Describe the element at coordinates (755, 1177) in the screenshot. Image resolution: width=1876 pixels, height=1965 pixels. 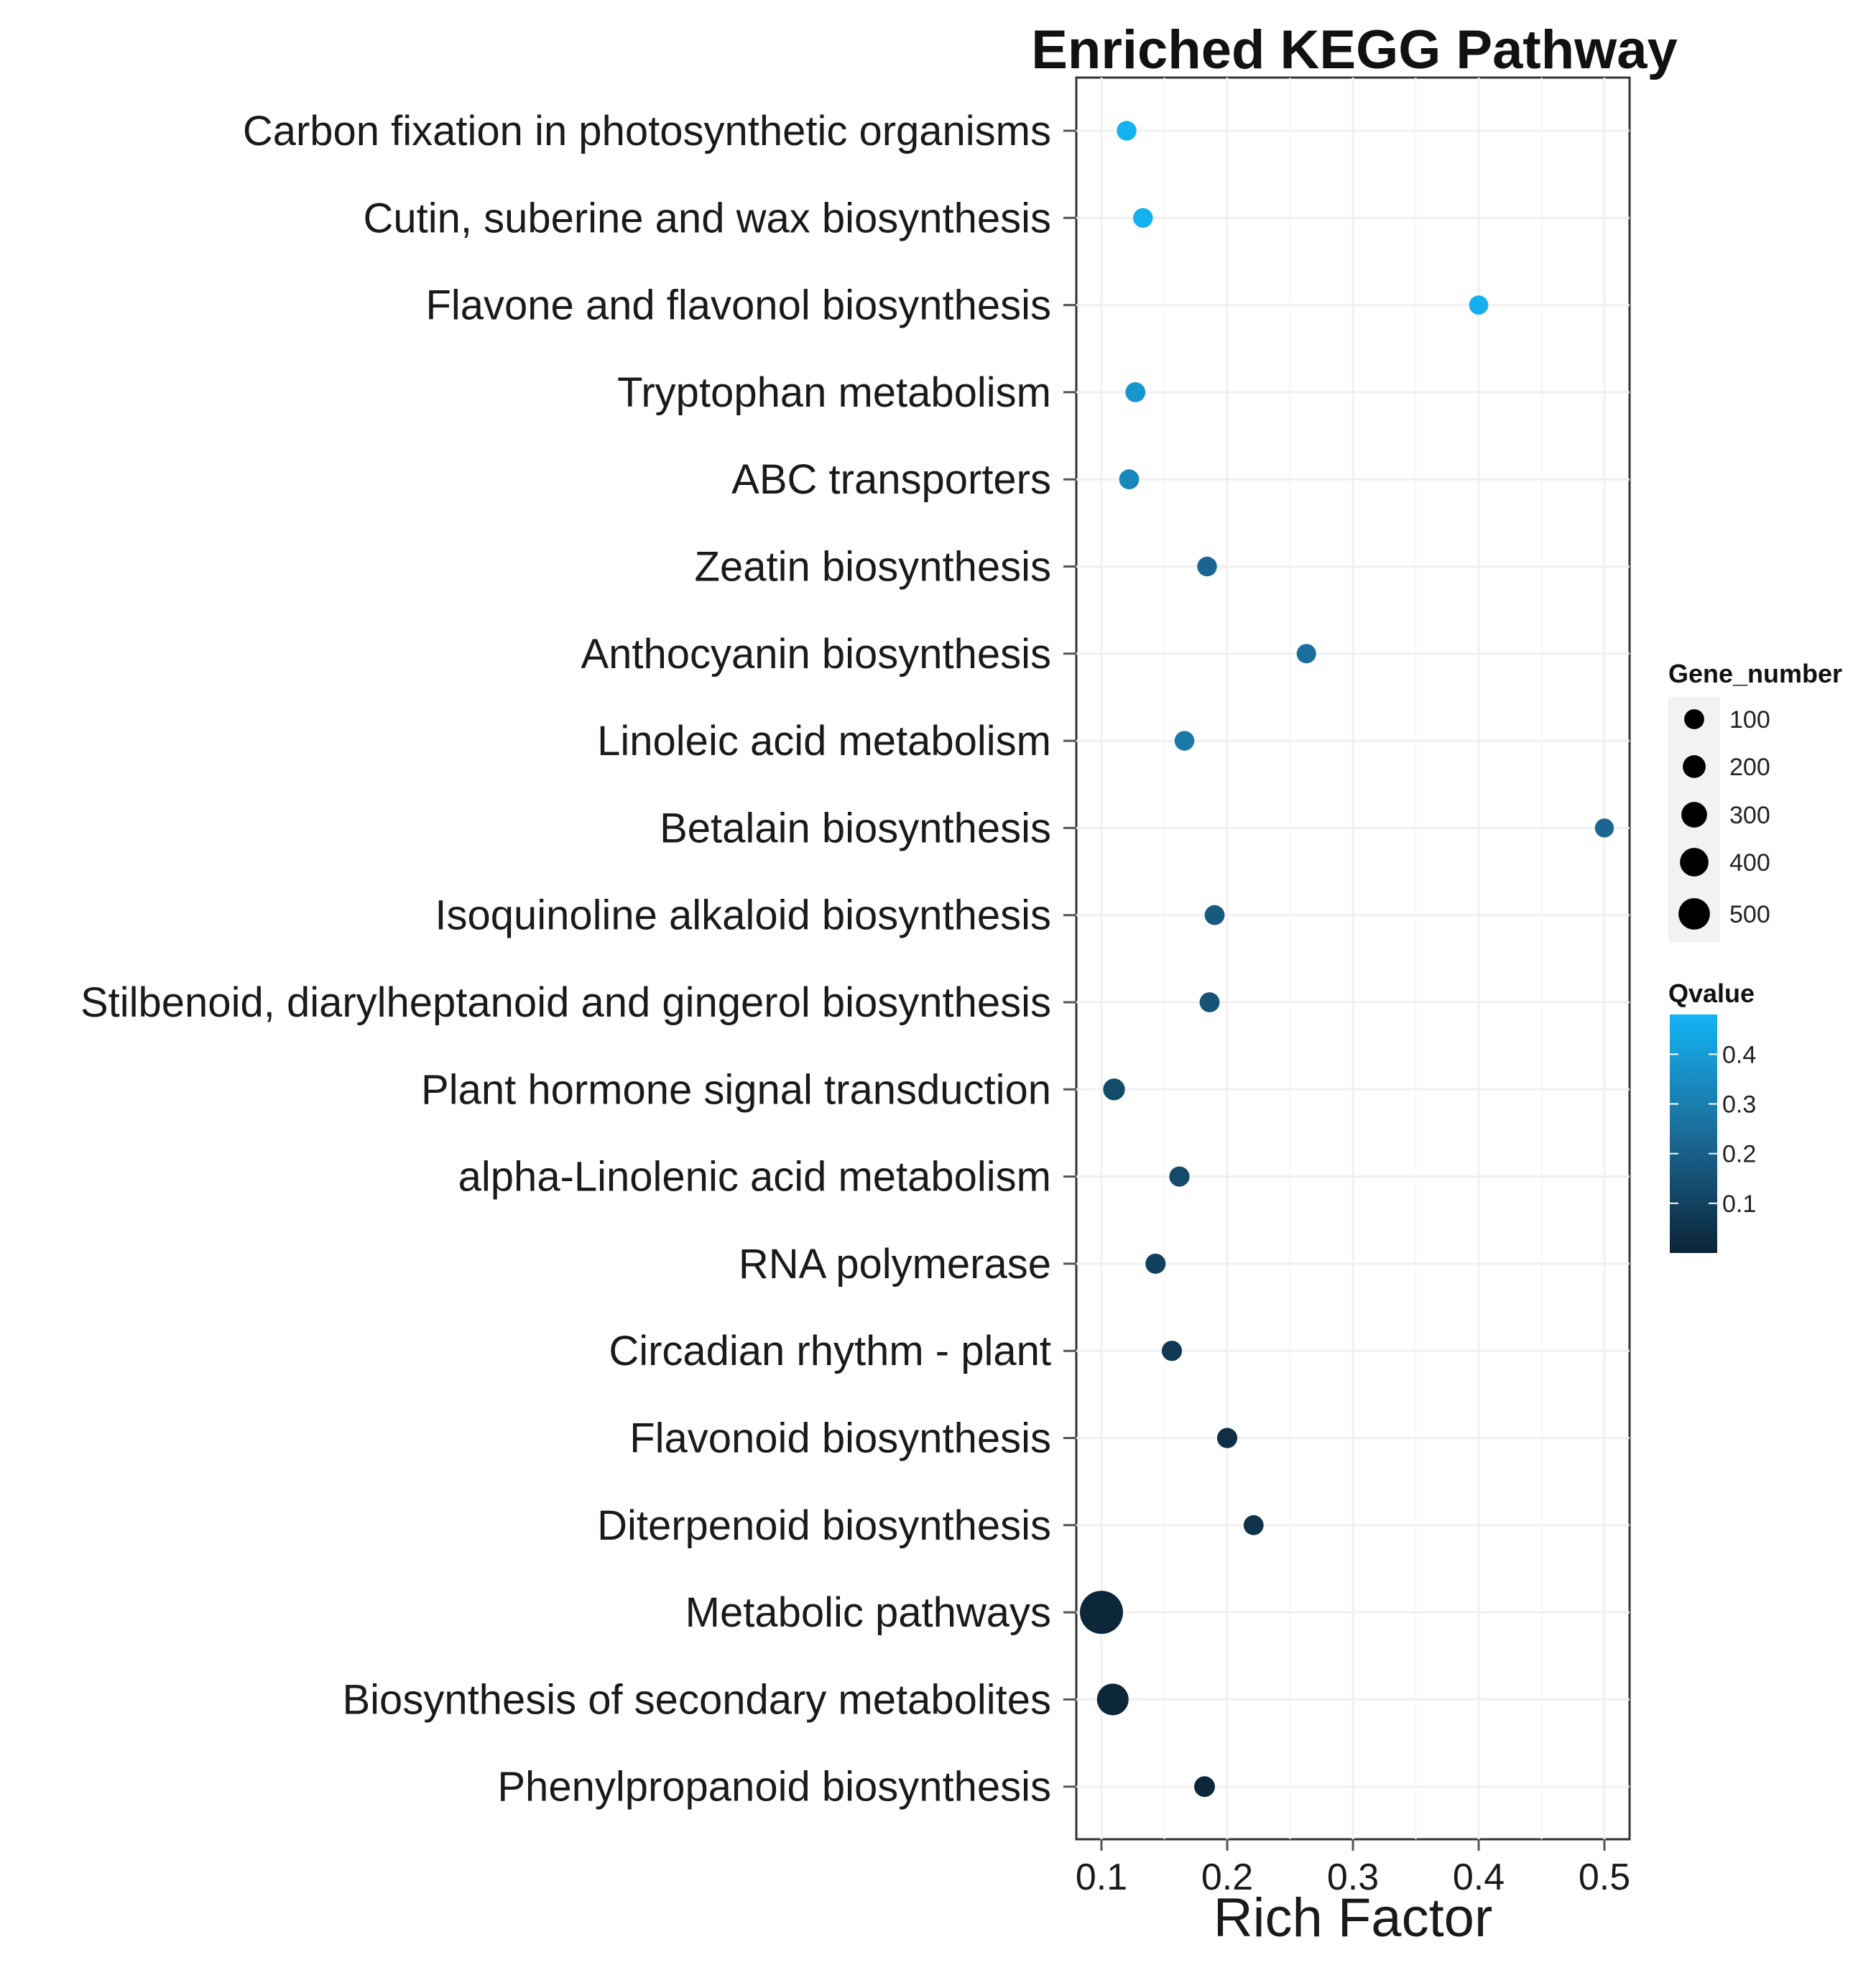
I see `y-tick-label: alpha-Linolenic acid metabolism` at that location.